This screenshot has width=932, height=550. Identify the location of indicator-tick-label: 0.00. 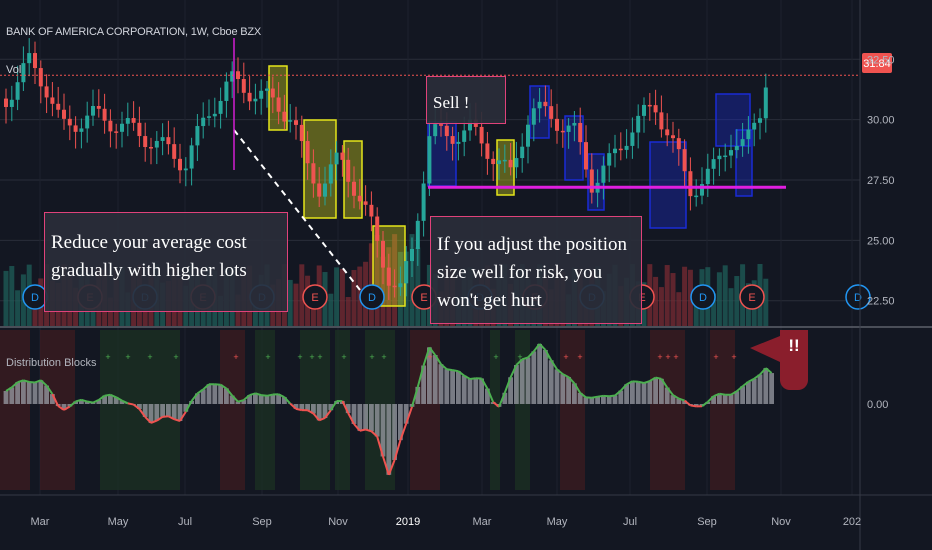
(877, 405).